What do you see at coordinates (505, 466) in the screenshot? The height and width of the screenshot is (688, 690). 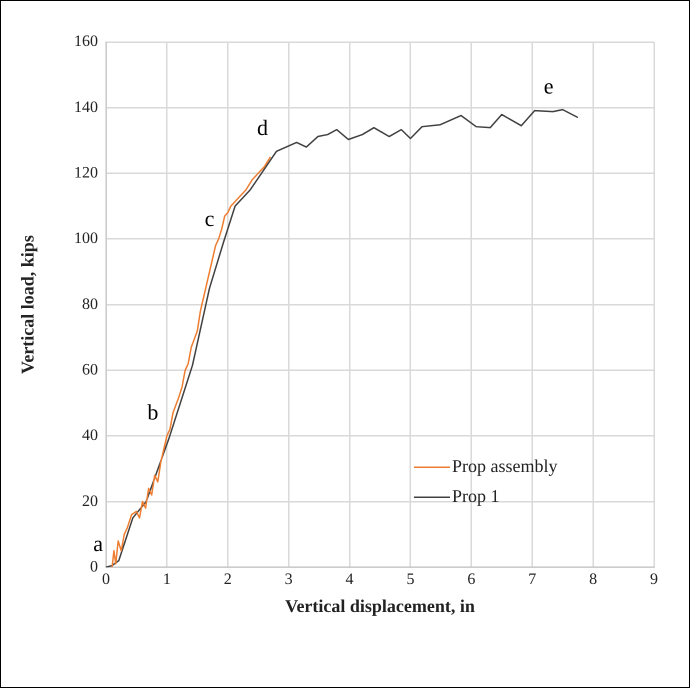 I see `legend-label: Prop assembly` at bounding box center [505, 466].